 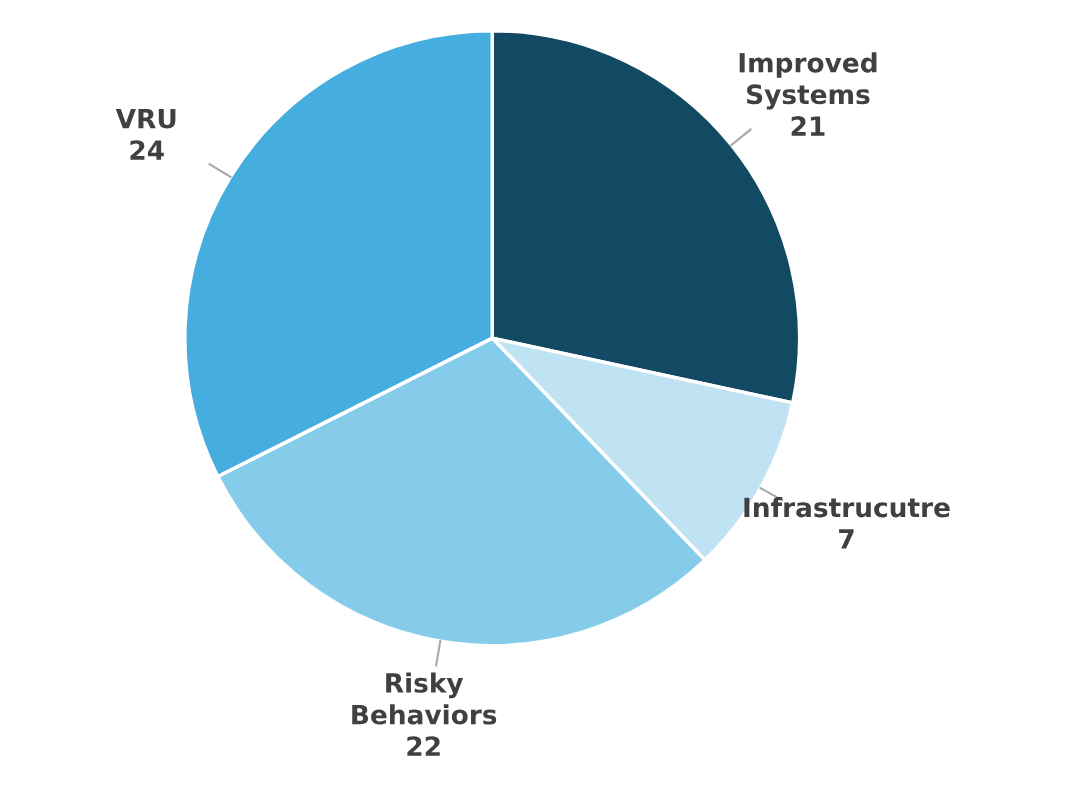 I want to click on data-label: 22, so click(x=423, y=746).